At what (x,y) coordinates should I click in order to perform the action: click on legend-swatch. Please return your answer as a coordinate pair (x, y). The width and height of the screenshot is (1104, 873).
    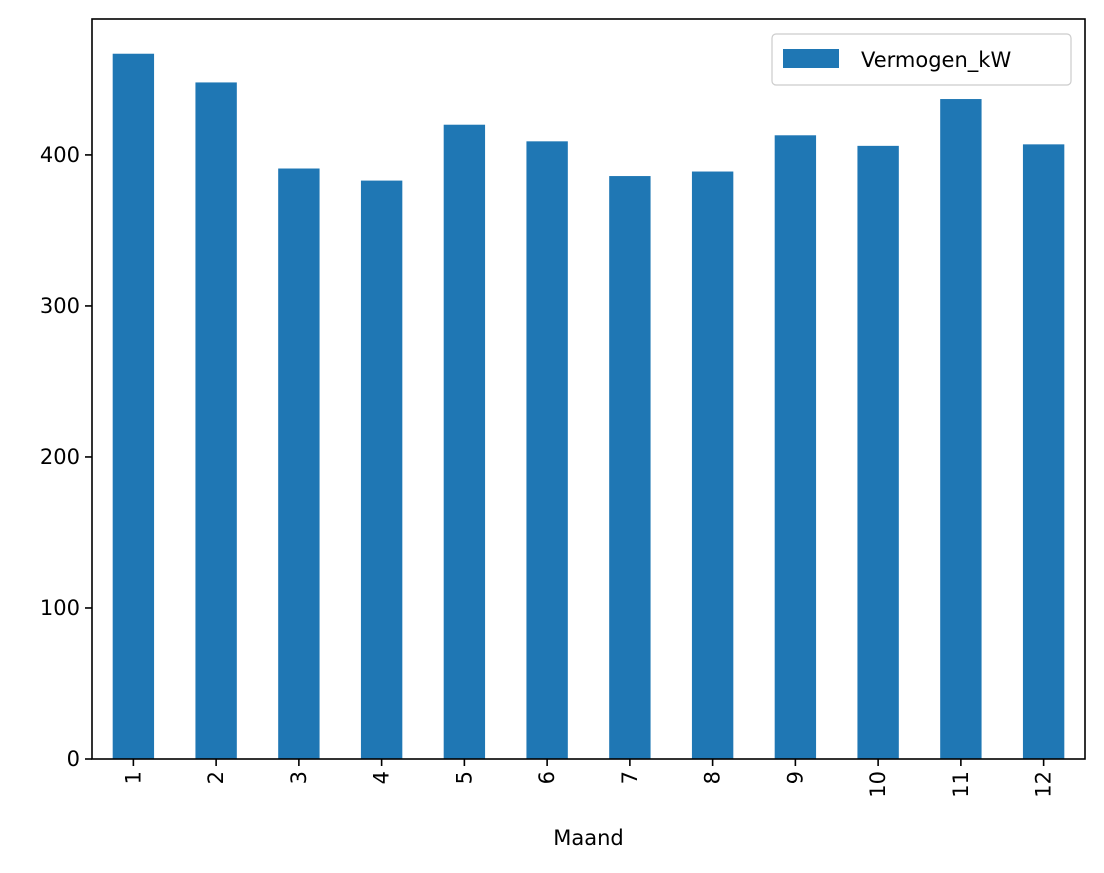
    Looking at the image, I should click on (811, 58).